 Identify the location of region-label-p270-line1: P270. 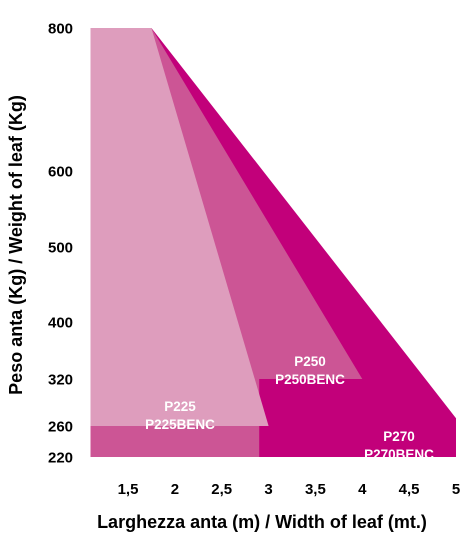
(399, 436).